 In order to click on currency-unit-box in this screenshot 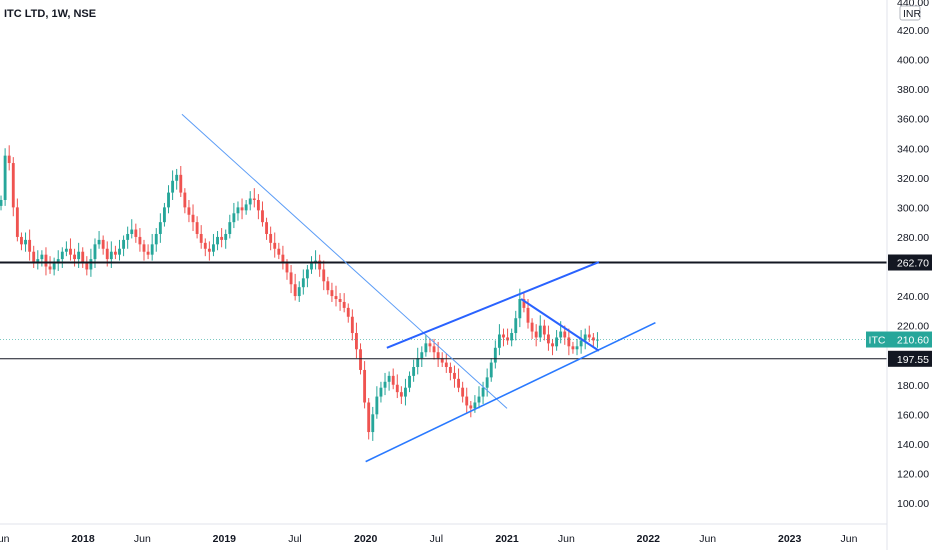, I will do `click(910, 13)`.